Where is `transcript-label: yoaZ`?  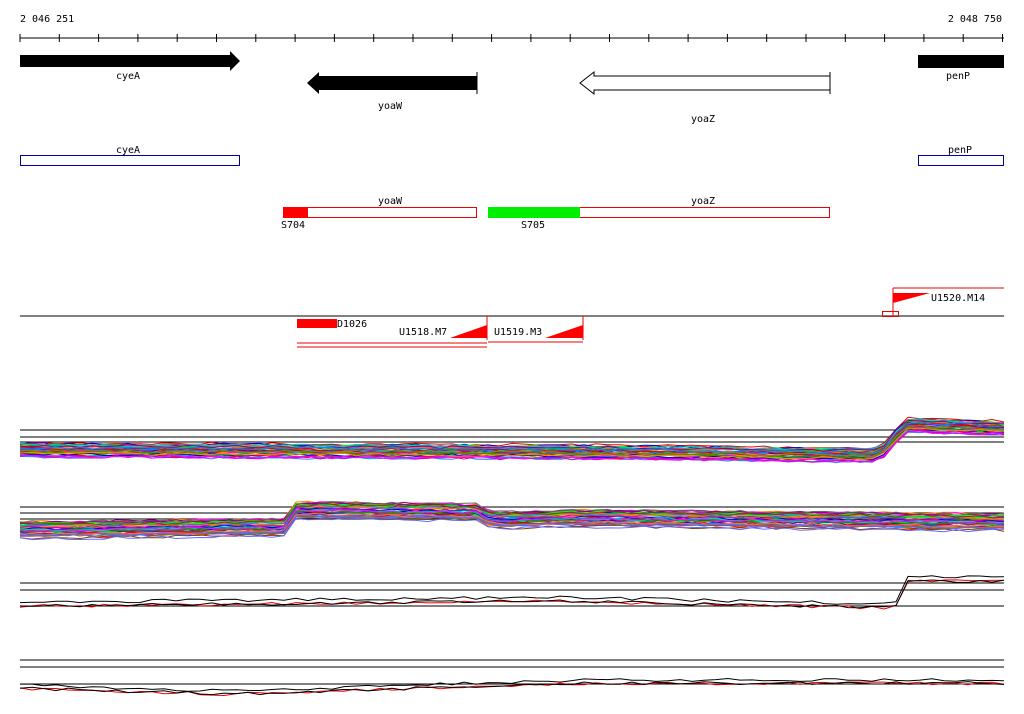 transcript-label: yoaZ is located at coordinates (703, 201).